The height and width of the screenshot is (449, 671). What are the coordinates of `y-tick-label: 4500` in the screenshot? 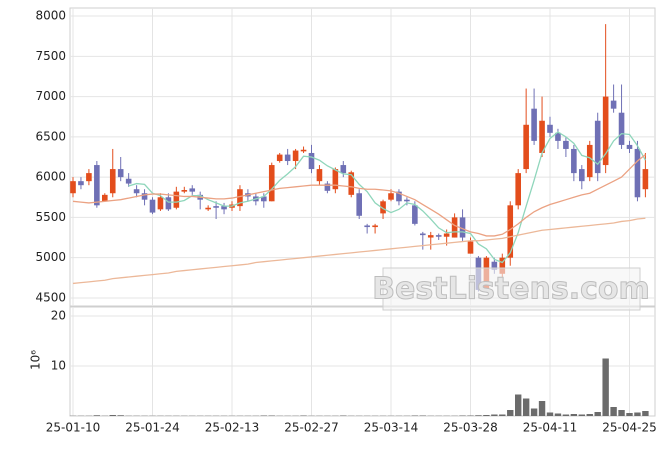 It's located at (50, 297).